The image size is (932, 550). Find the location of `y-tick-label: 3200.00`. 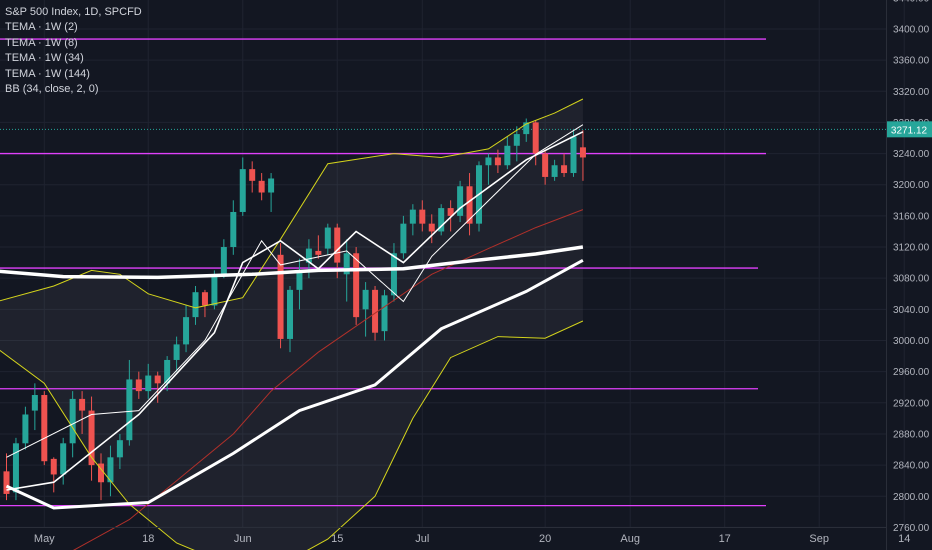

y-tick-label: 3200.00 is located at coordinates (911, 185).